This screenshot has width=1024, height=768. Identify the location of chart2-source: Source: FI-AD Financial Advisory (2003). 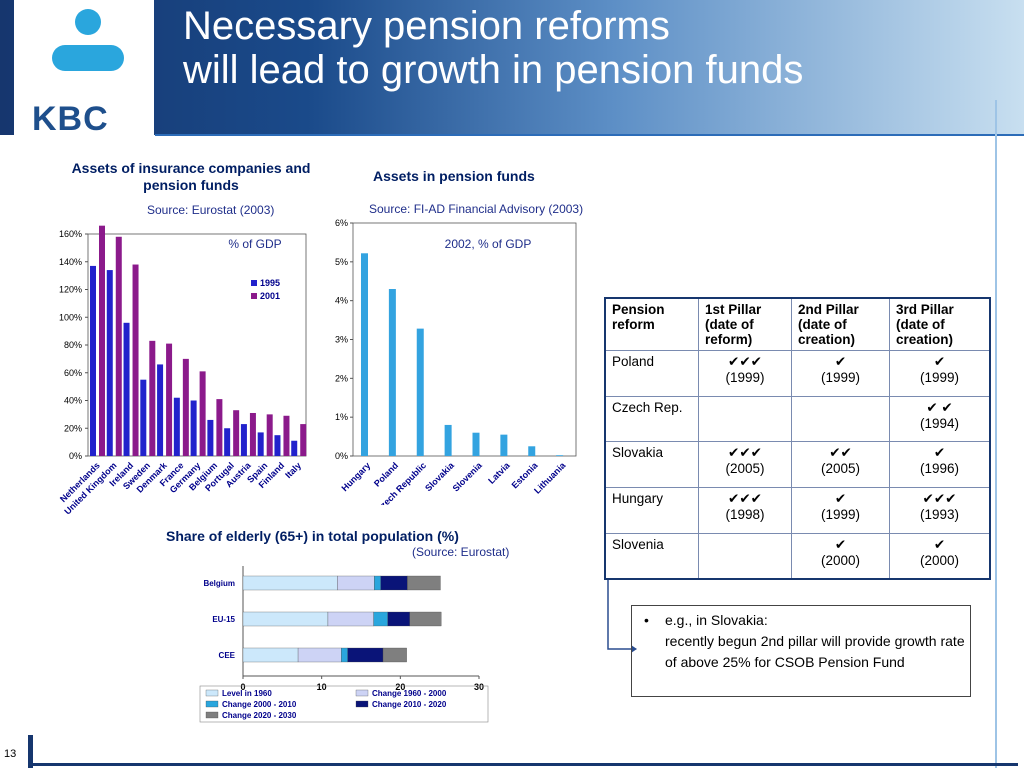
(476, 209).